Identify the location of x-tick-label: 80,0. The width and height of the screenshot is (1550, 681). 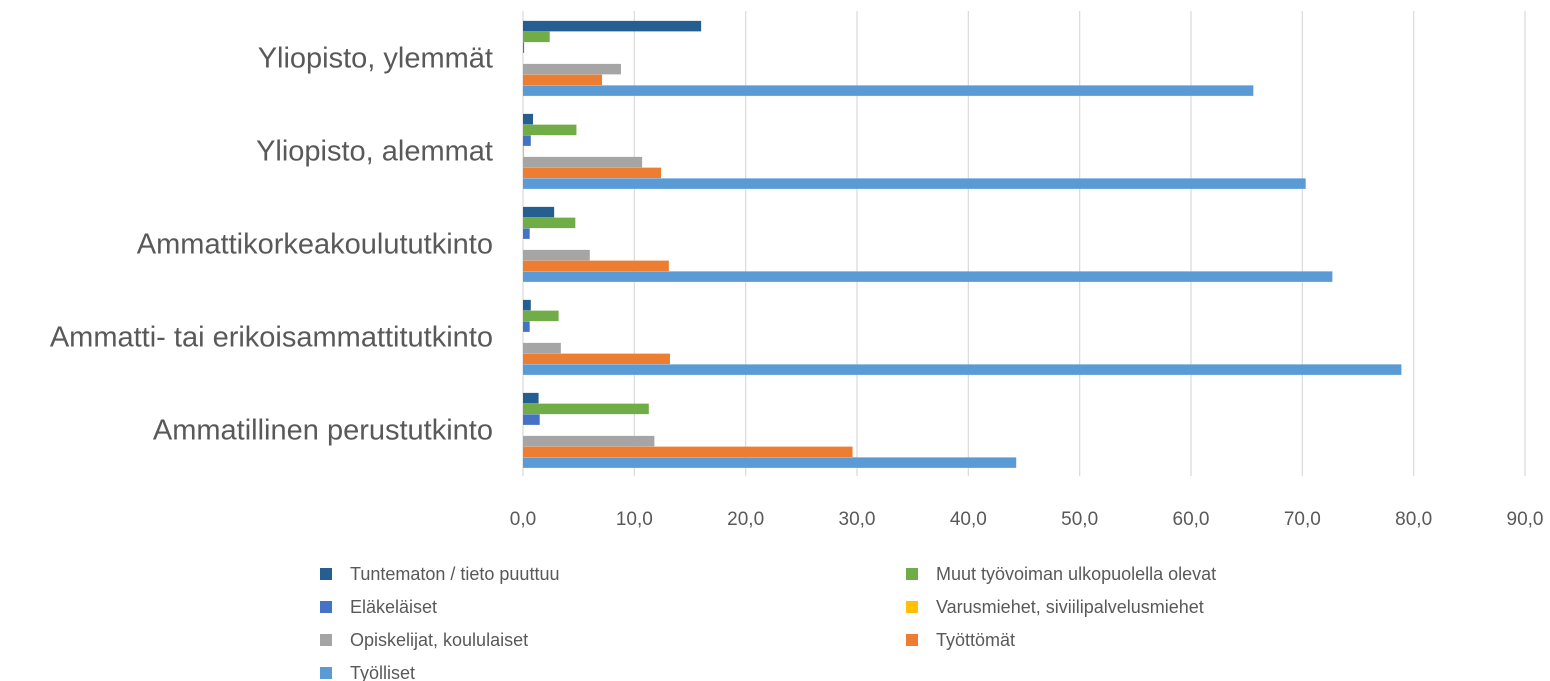
(1413, 519).